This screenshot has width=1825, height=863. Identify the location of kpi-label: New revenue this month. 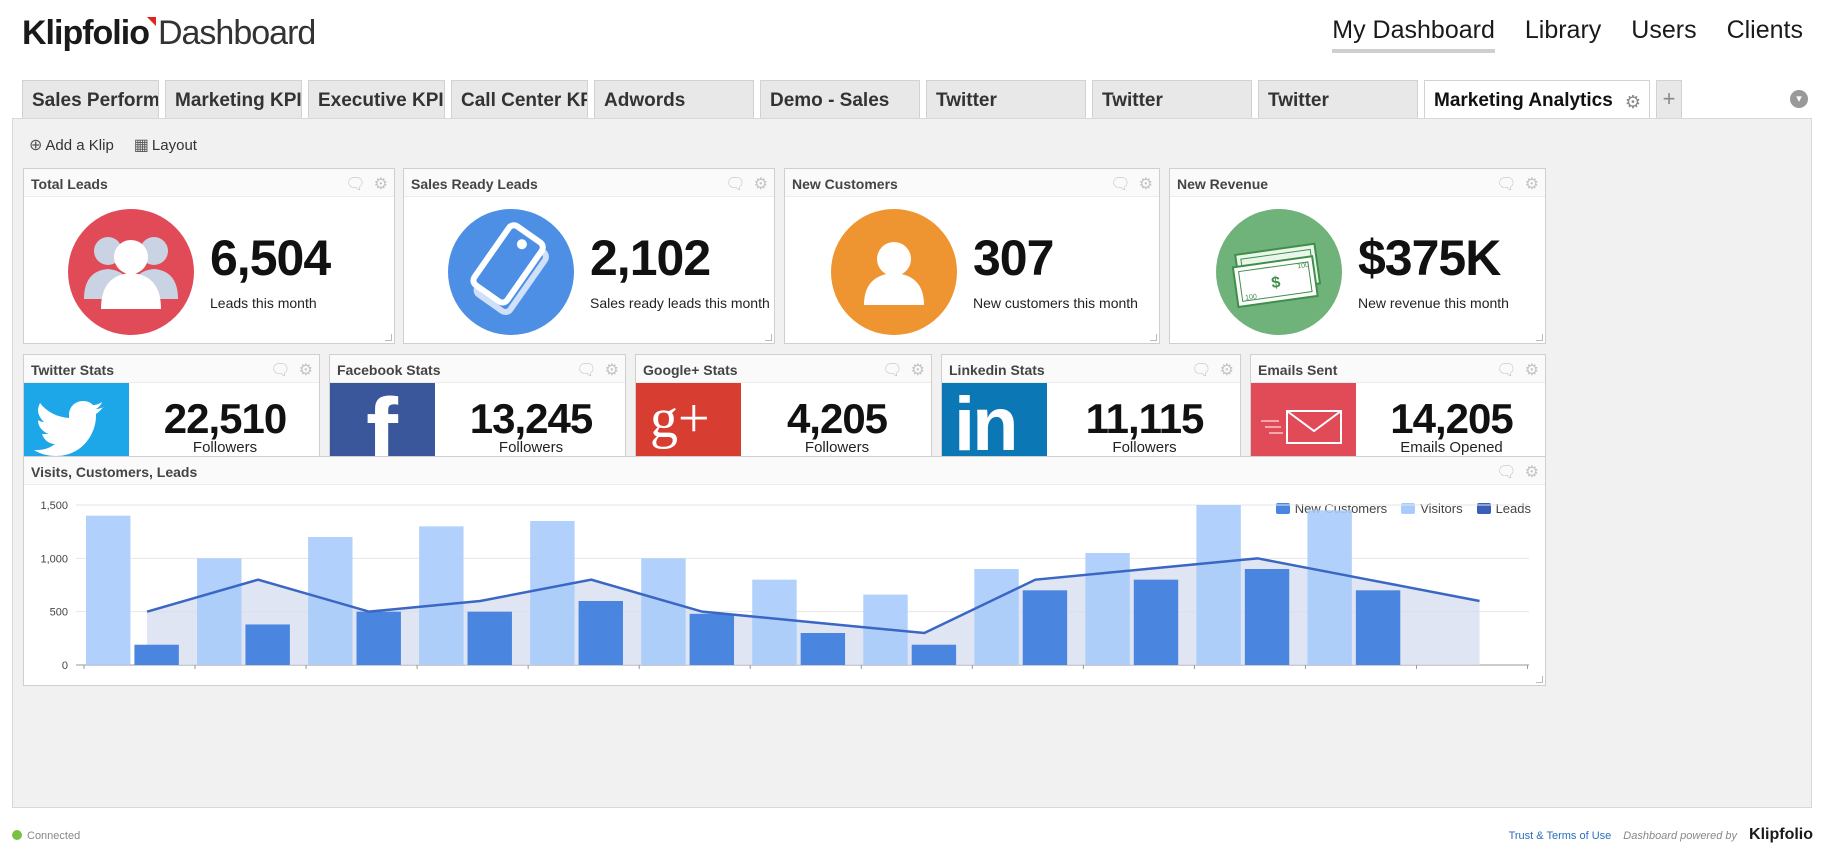
(1433, 303).